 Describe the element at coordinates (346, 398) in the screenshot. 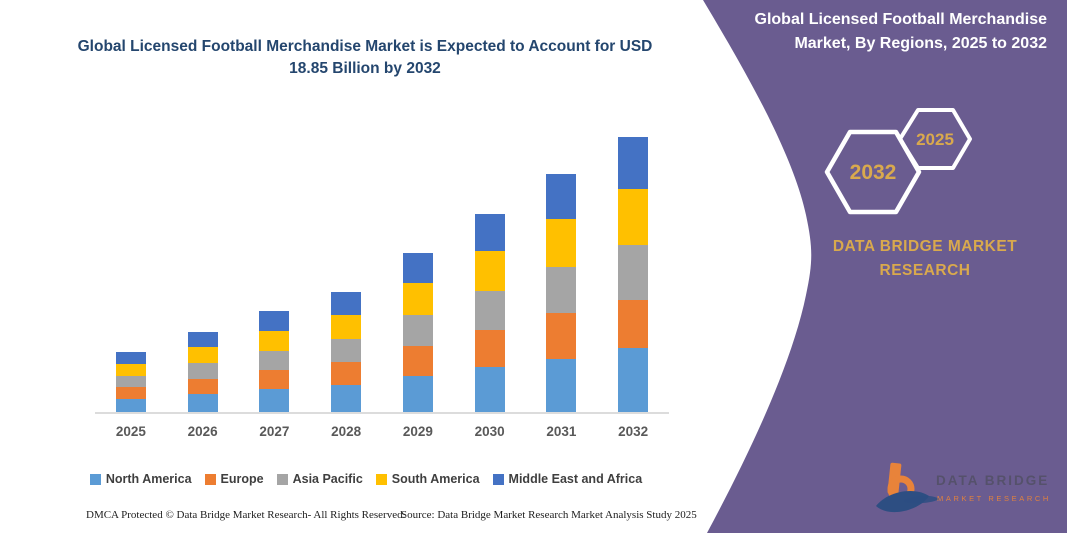

I see `segment-2028-north-america` at that location.